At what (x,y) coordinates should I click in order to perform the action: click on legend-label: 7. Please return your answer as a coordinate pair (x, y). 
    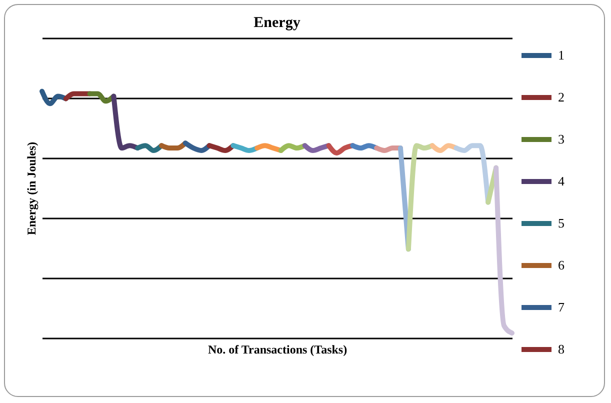
    Looking at the image, I should click on (561, 307).